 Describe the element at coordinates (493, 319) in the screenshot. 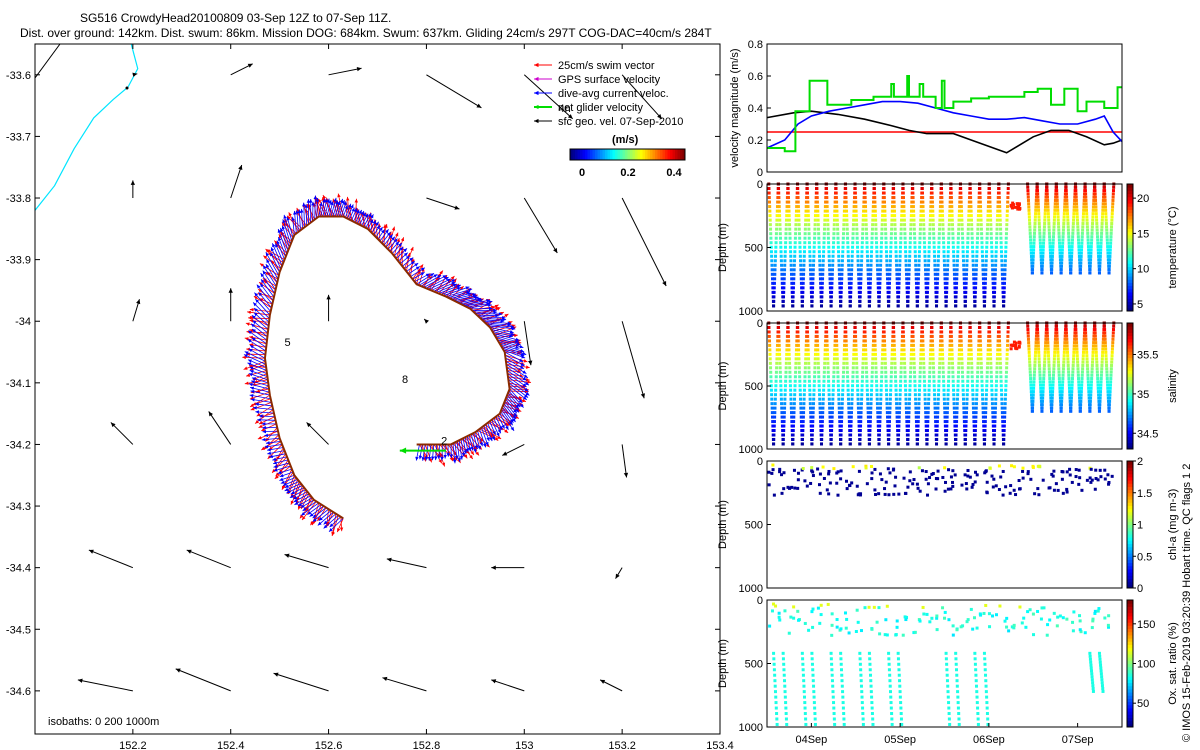

I see `dac-vector` at that location.